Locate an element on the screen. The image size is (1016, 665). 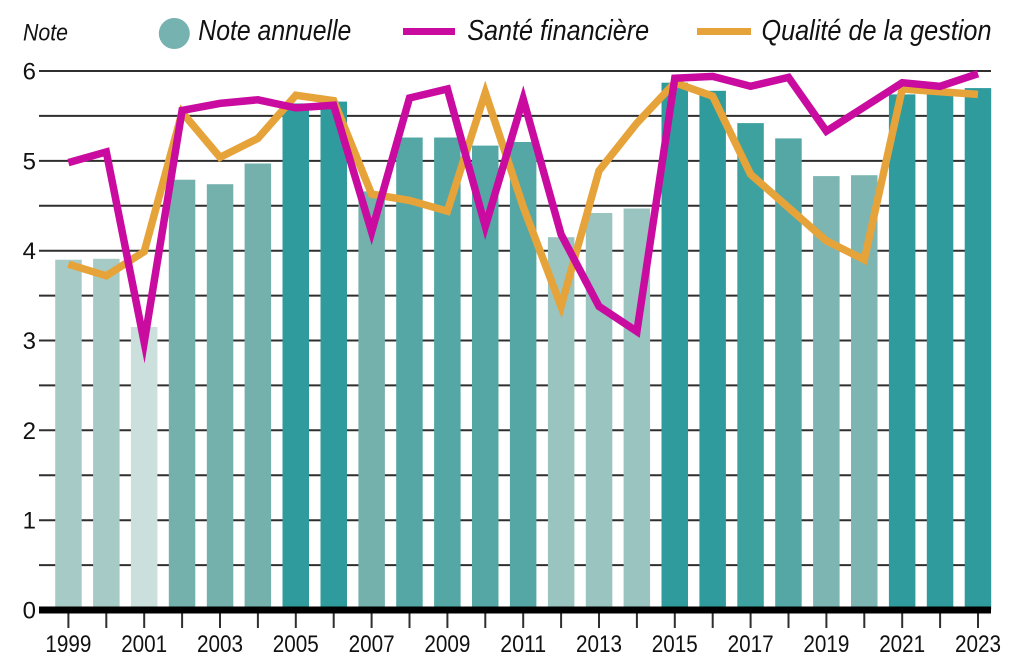
svg-text: Note annuelle is located at coordinates (274, 31).